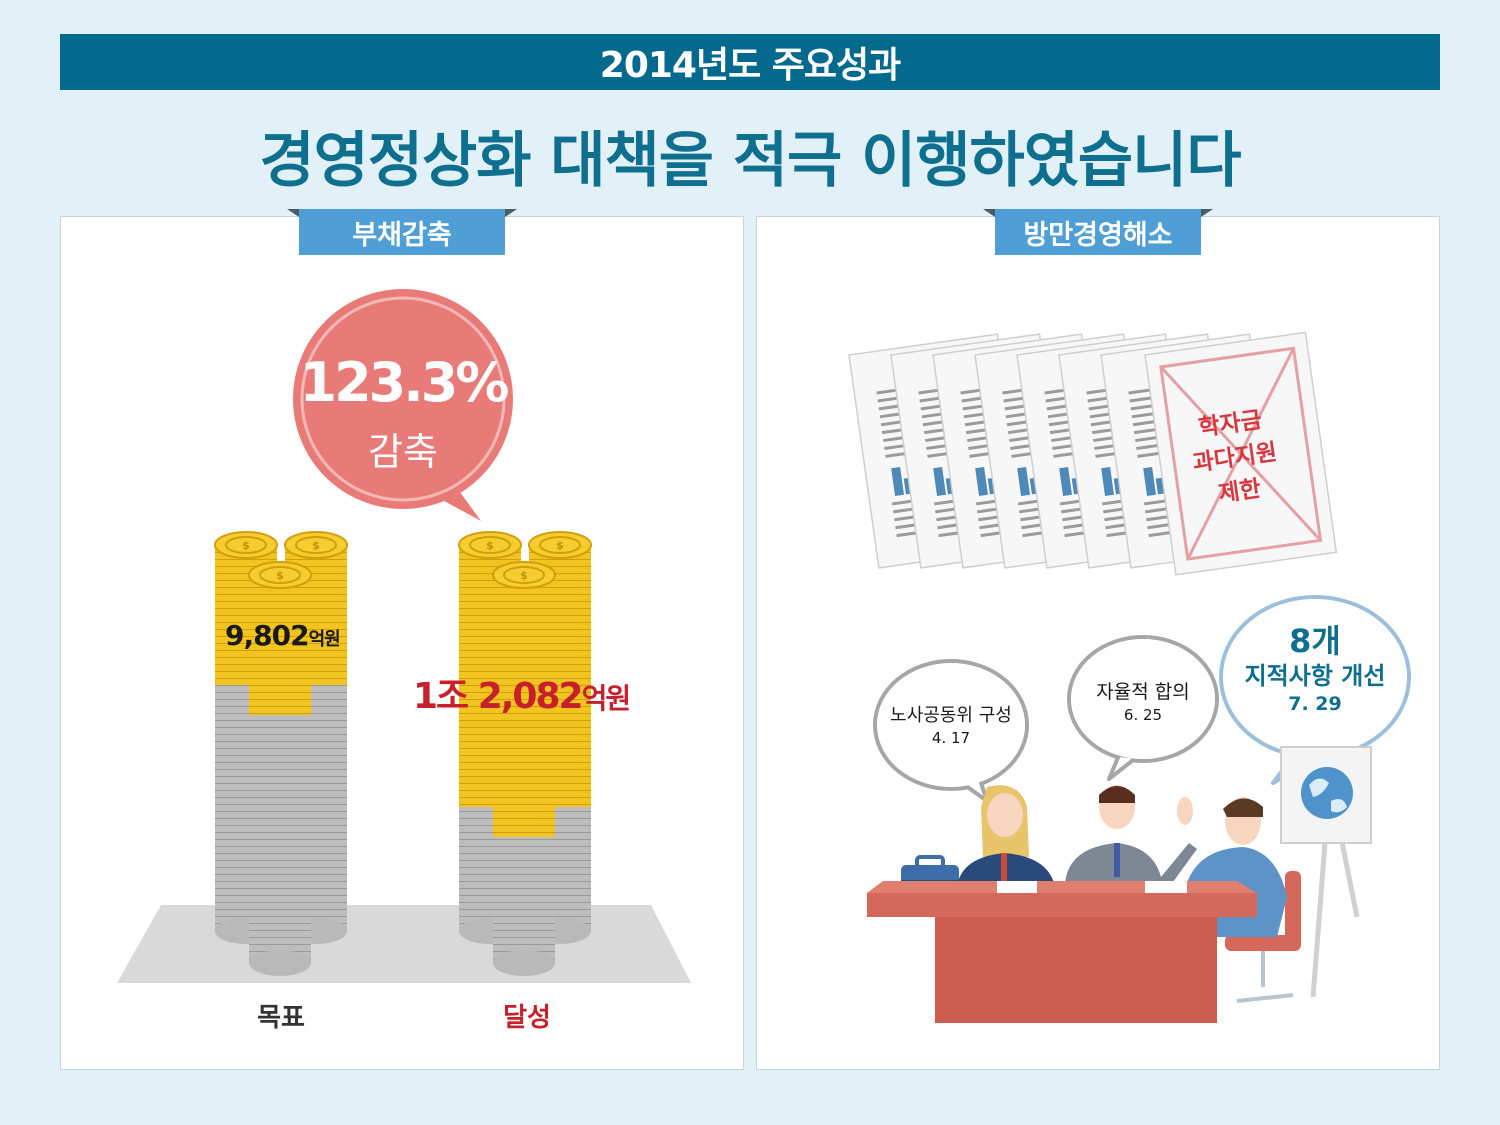 This screenshot has width=1500, height=1125. I want to click on bubble-committee-title: 노사공동위 구성, so click(951, 715).